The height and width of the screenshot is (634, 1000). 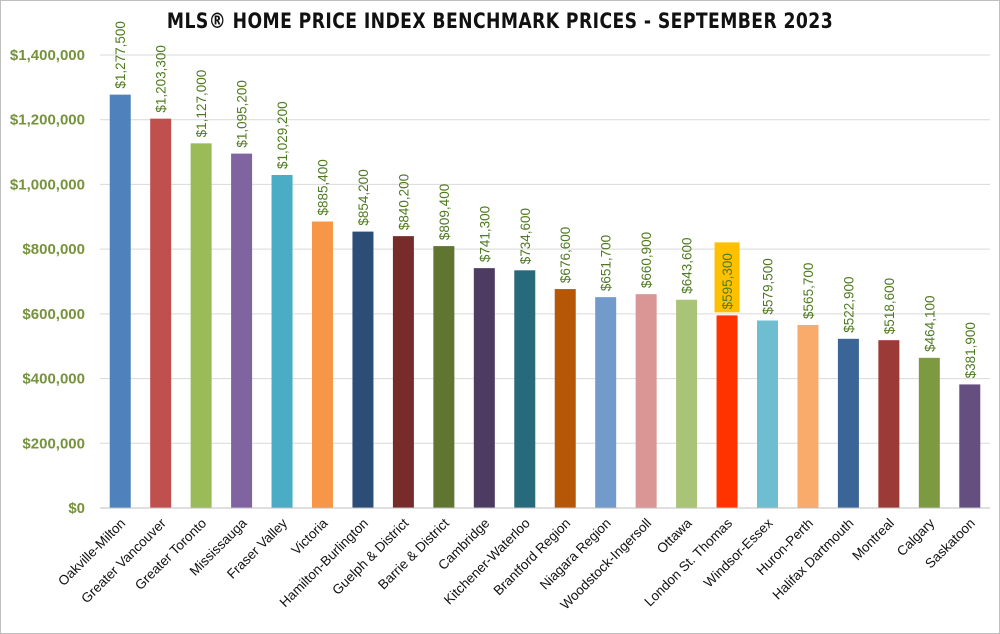 What do you see at coordinates (646, 260) in the screenshot?
I see `data-label: $660,900` at bounding box center [646, 260].